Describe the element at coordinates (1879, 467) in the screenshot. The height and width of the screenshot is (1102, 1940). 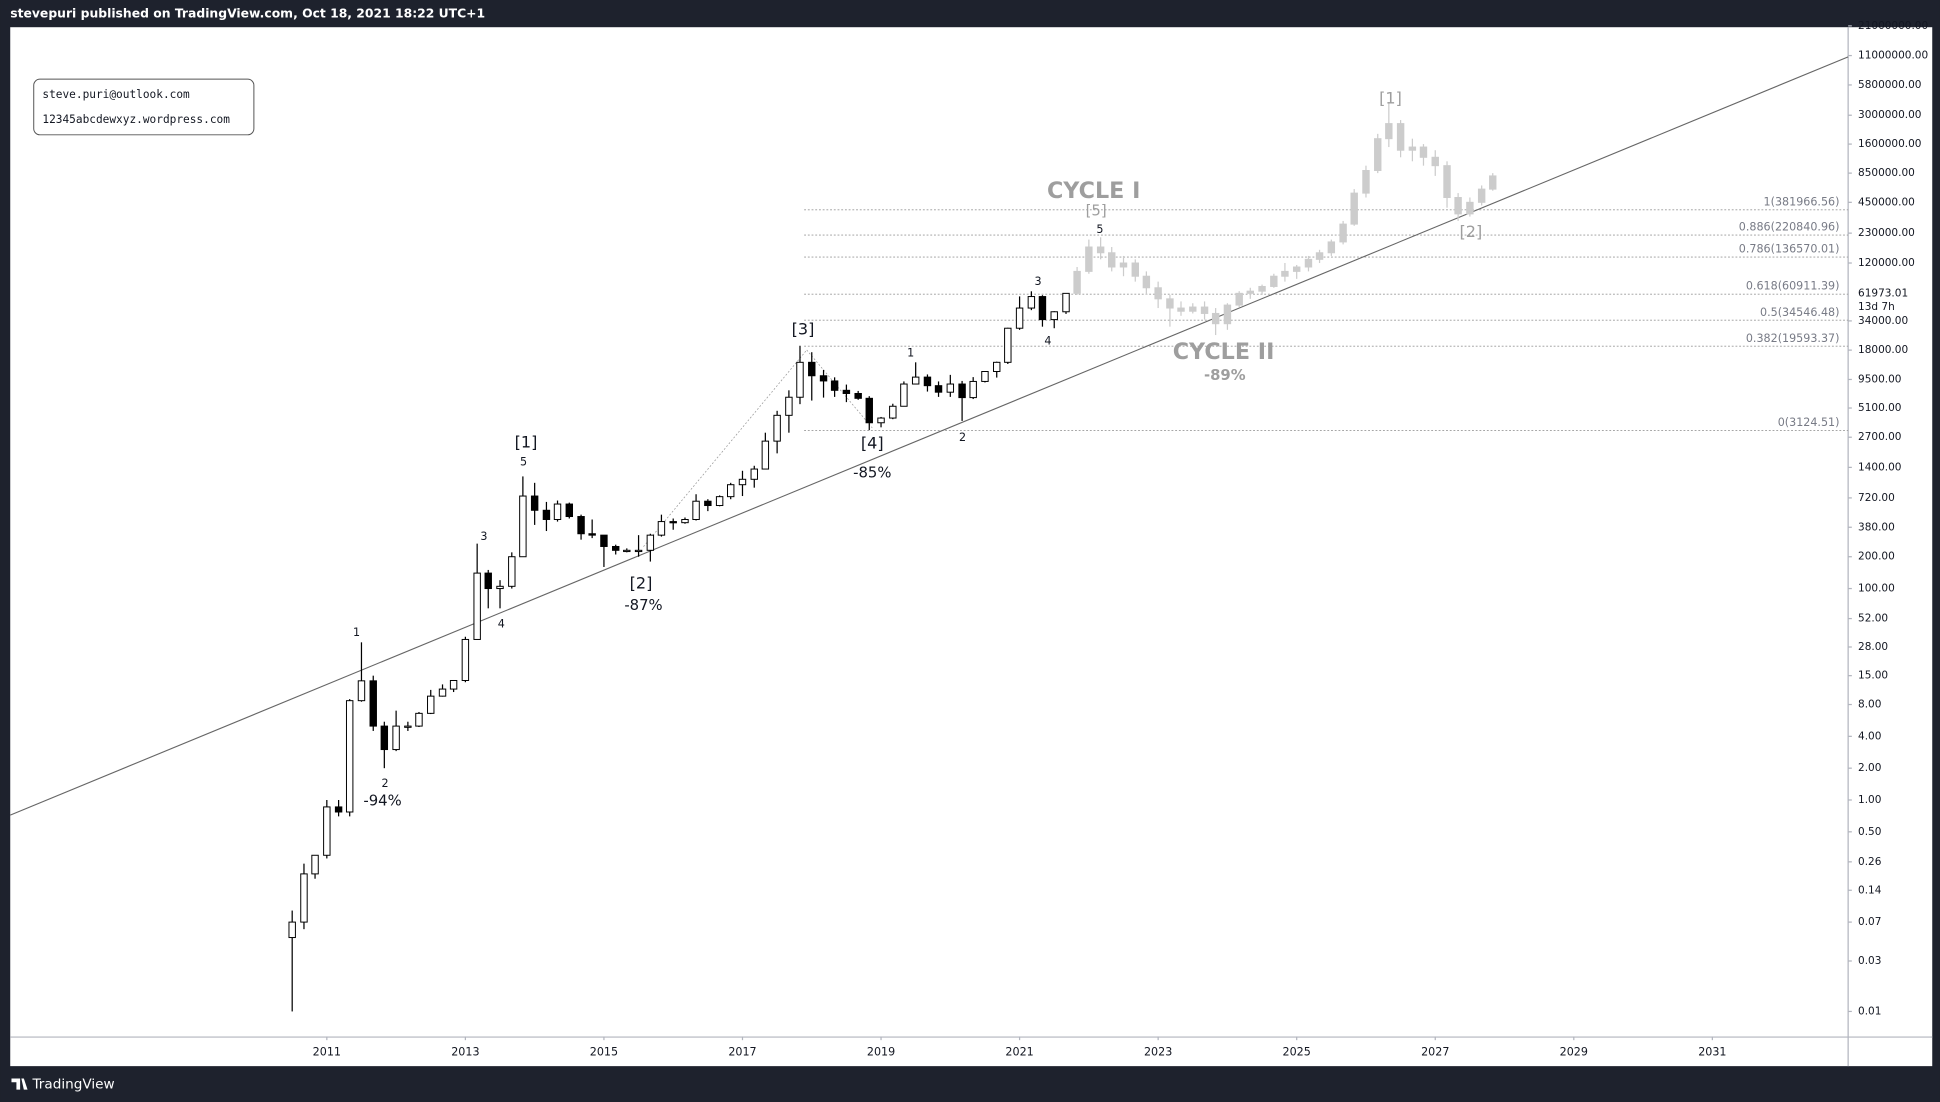
I see `y-tick-label: 1400.00` at that location.